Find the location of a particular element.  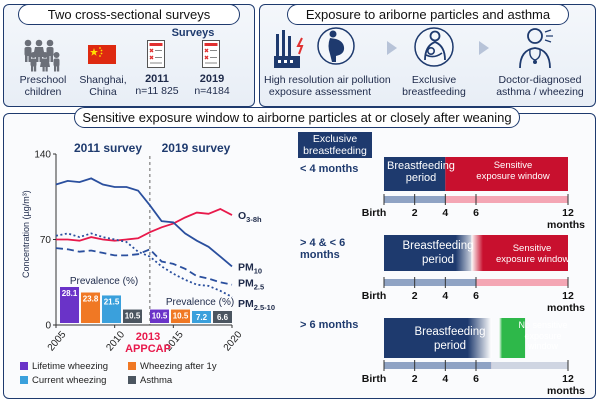

group-1-label: < 4 months is located at coordinates (329, 169).